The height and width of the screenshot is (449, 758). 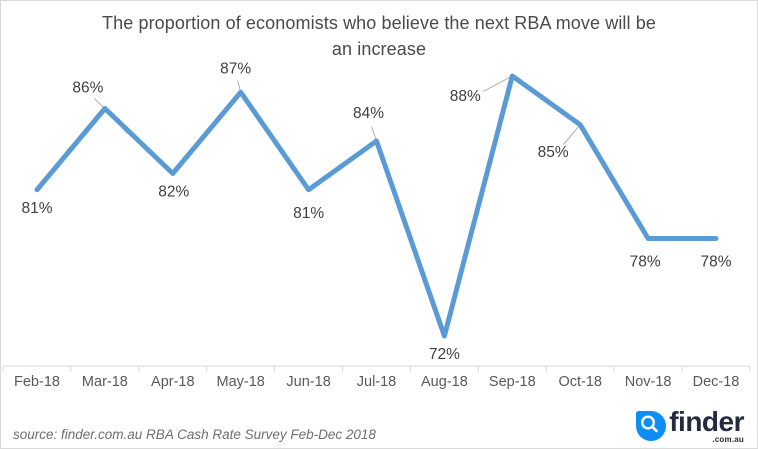 I want to click on x-axis-label: Nov-18, so click(x=648, y=382).